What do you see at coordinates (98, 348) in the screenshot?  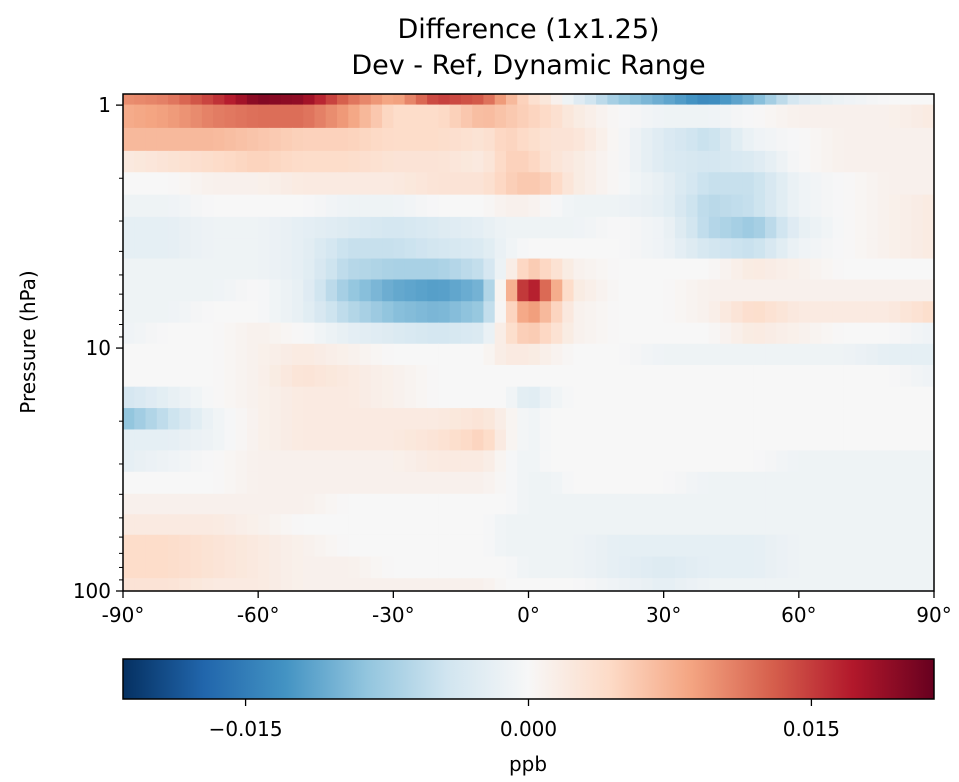 I see `y-tick-label: 10` at bounding box center [98, 348].